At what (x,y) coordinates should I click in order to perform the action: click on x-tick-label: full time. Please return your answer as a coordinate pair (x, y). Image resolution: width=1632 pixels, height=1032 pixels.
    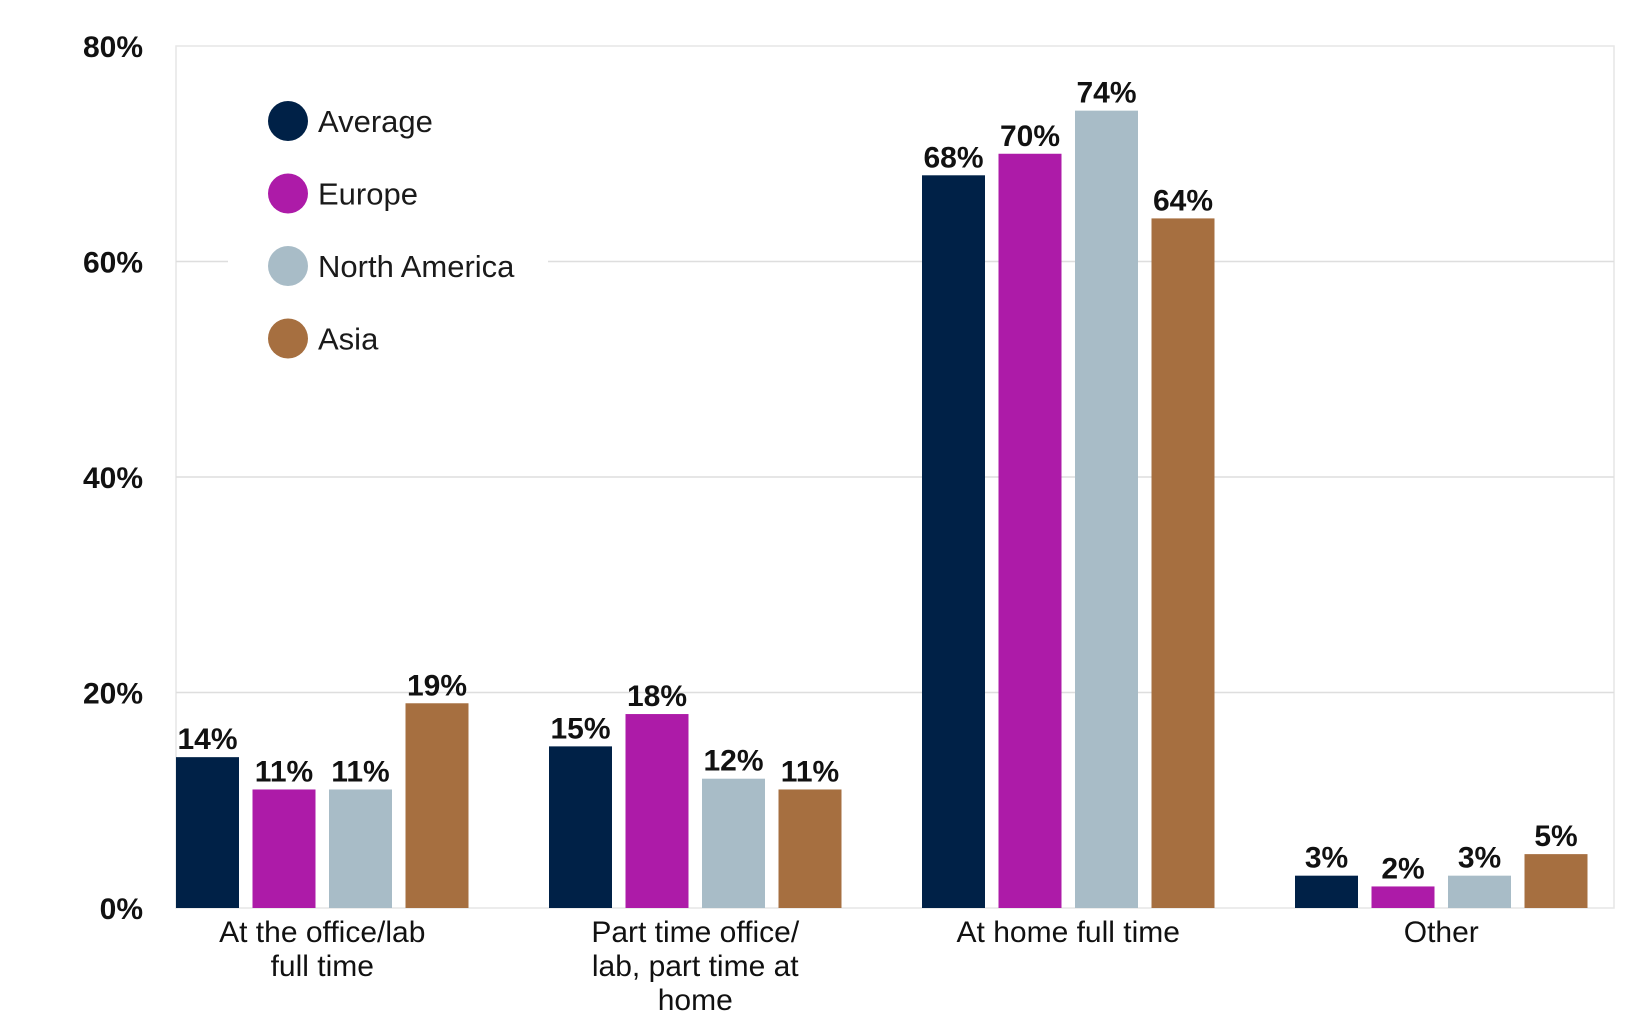
    Looking at the image, I should click on (322, 966).